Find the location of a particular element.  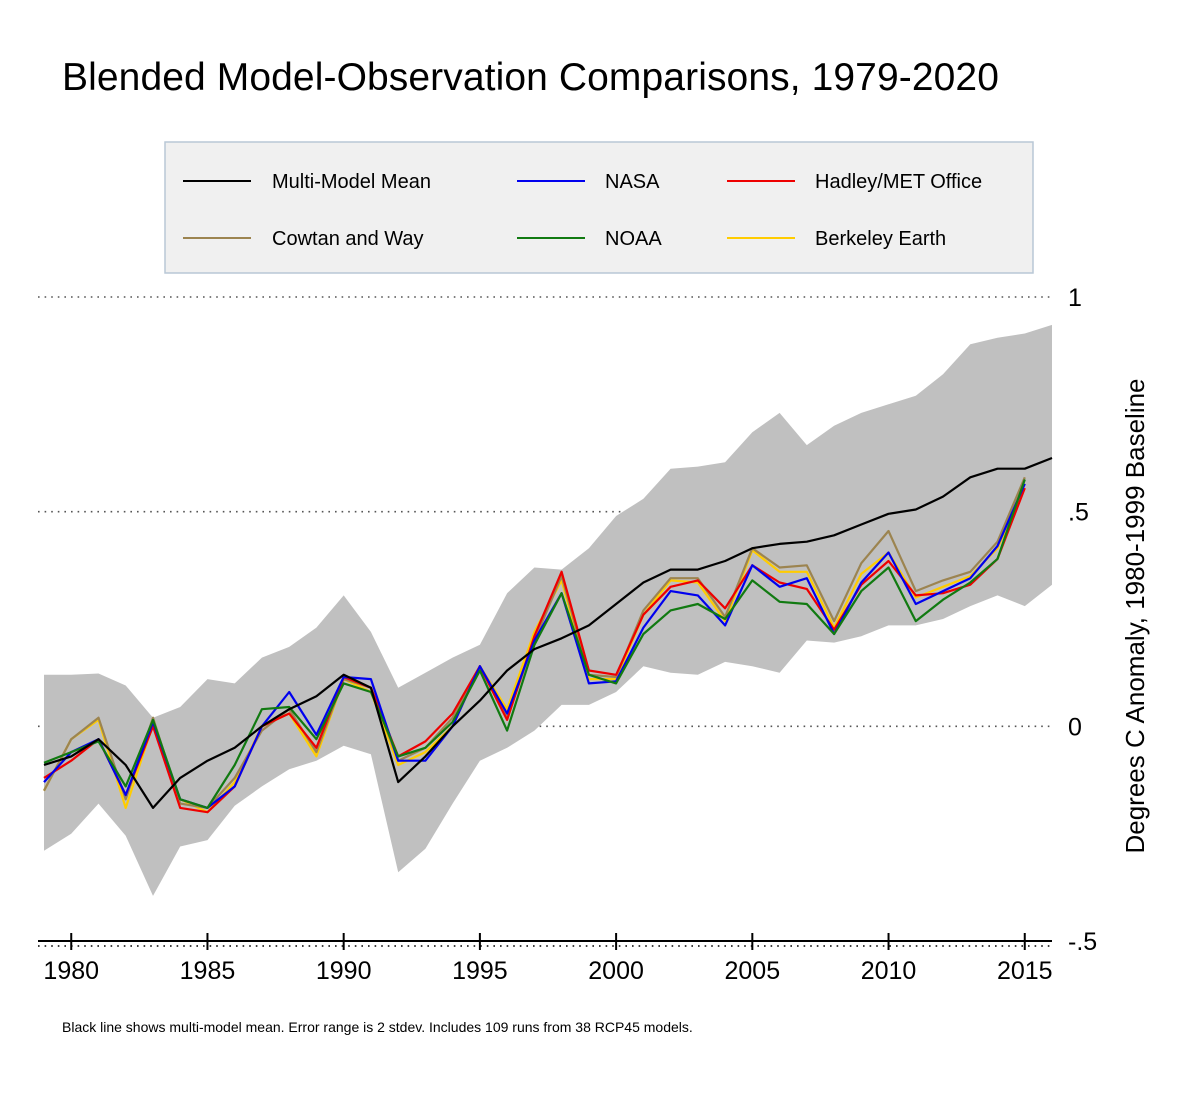

x-tick-label: 1980 is located at coordinates (71, 971).